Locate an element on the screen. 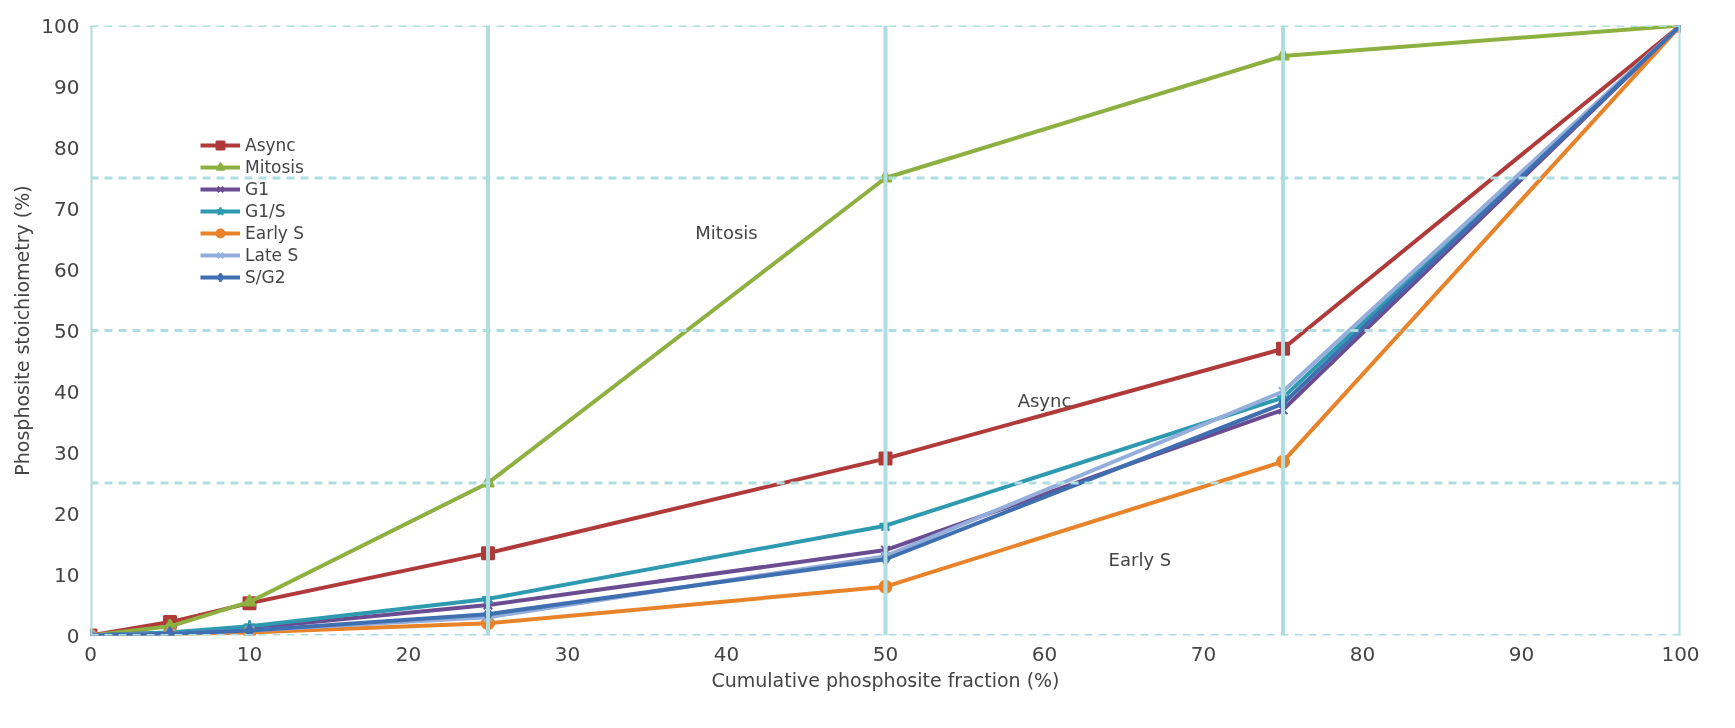 Image resolution: width=1735 pixels, height=728 pixels. y-tick-label: 60 is located at coordinates (67, 269).